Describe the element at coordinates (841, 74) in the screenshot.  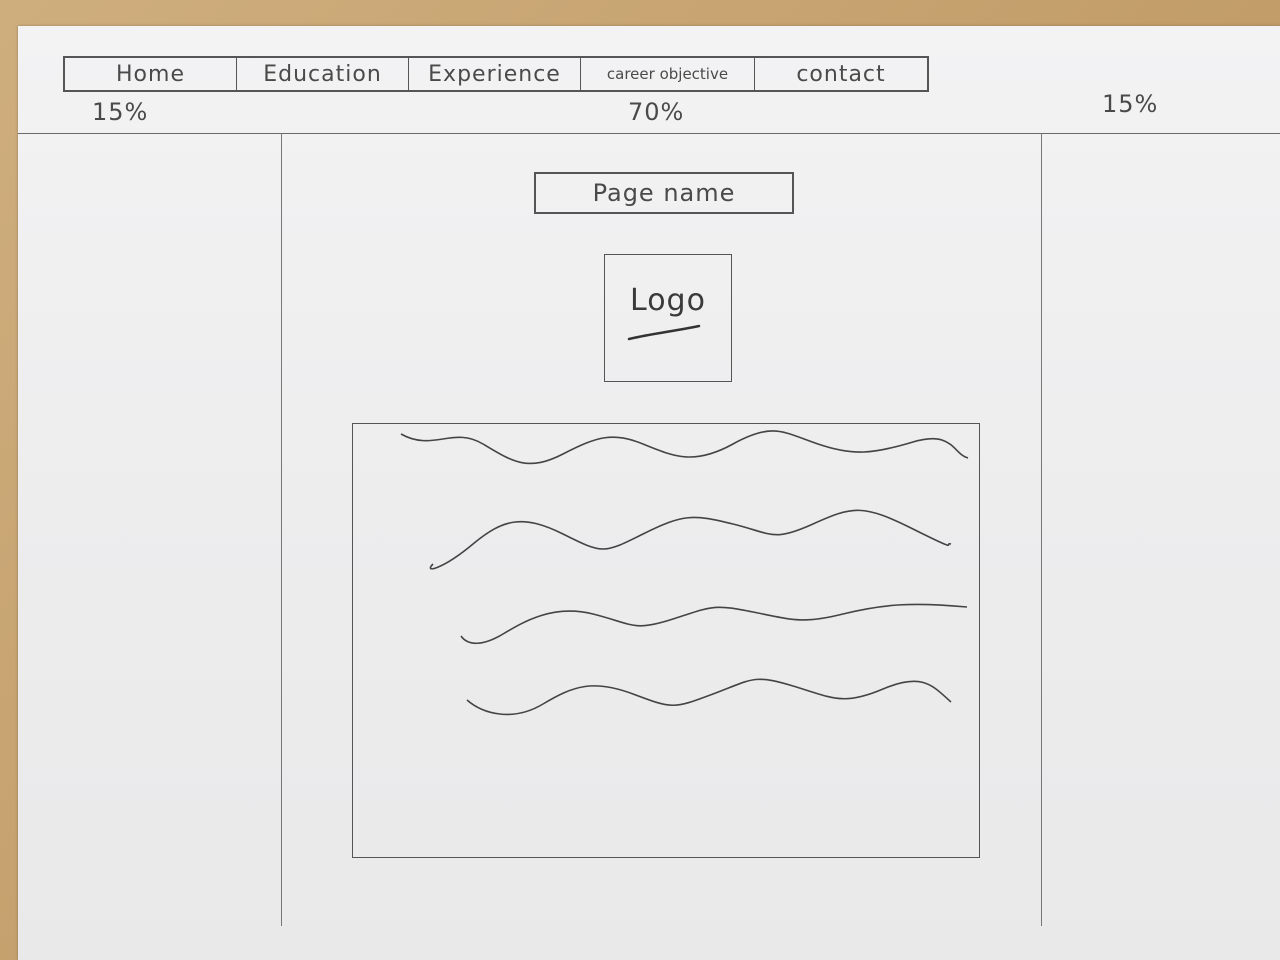
I see `nav-item-contact: contact` at that location.